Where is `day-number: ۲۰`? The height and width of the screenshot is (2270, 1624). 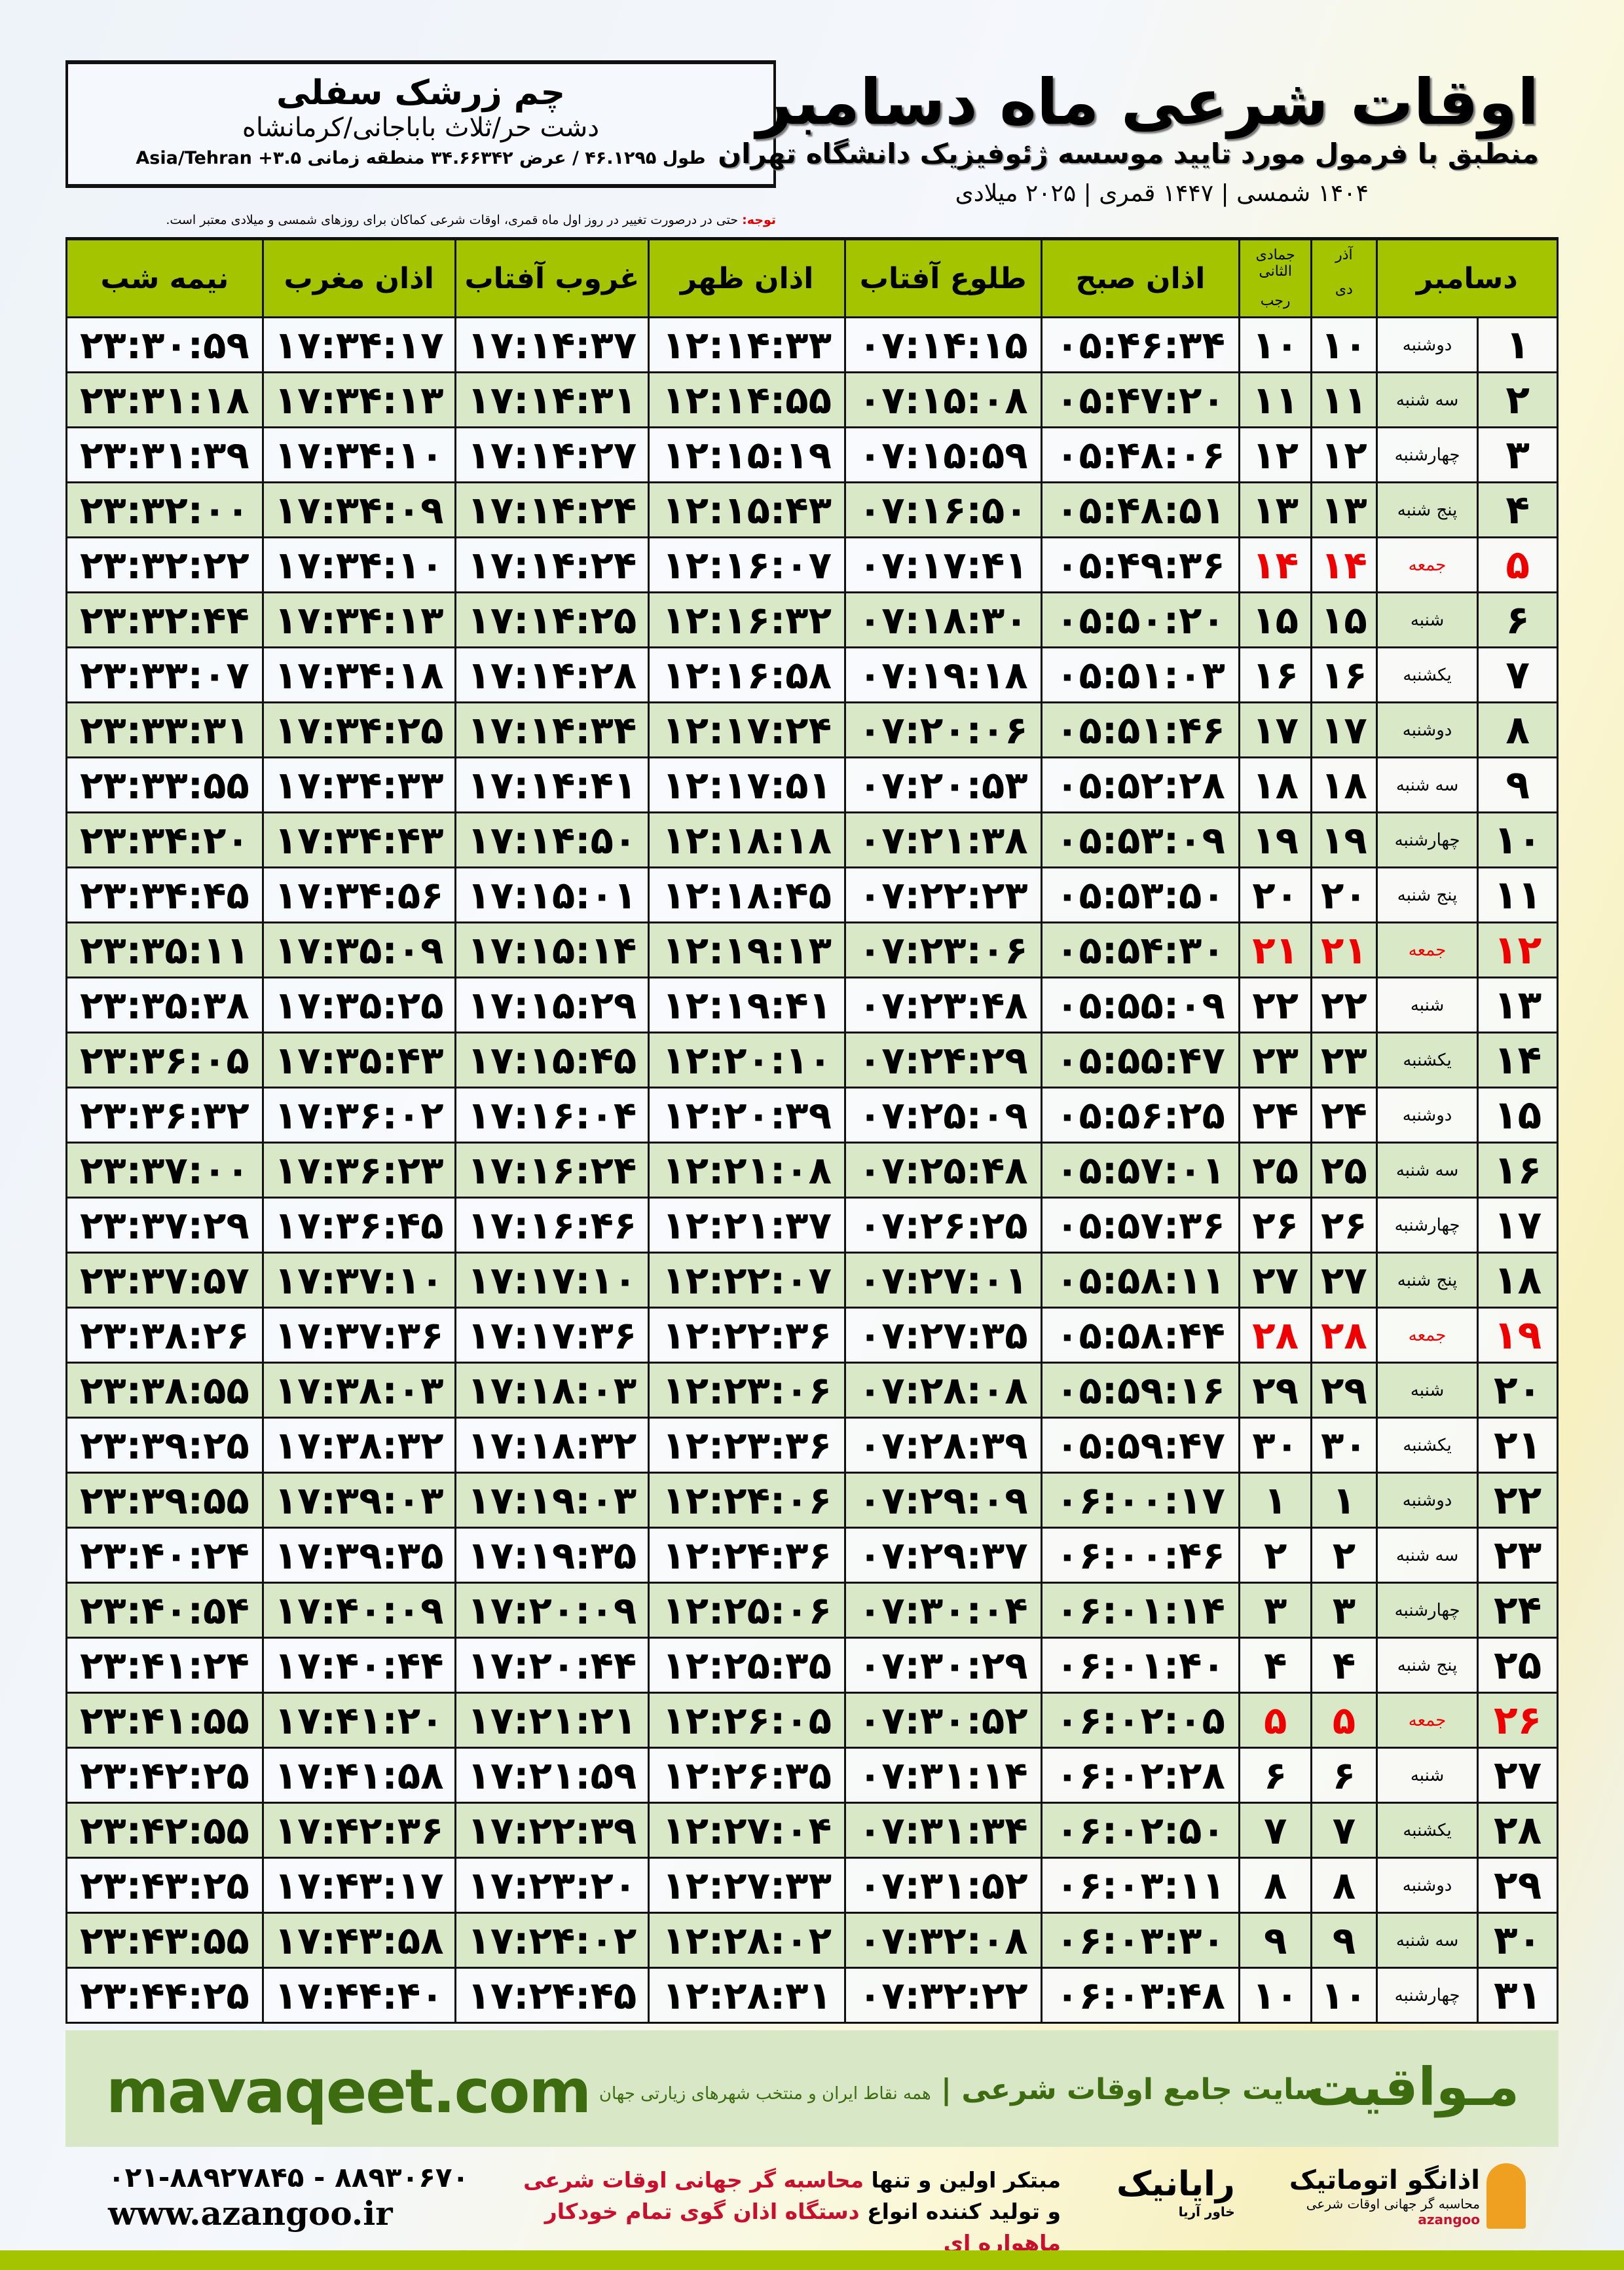
day-number: ۲۰ is located at coordinates (1518, 1390).